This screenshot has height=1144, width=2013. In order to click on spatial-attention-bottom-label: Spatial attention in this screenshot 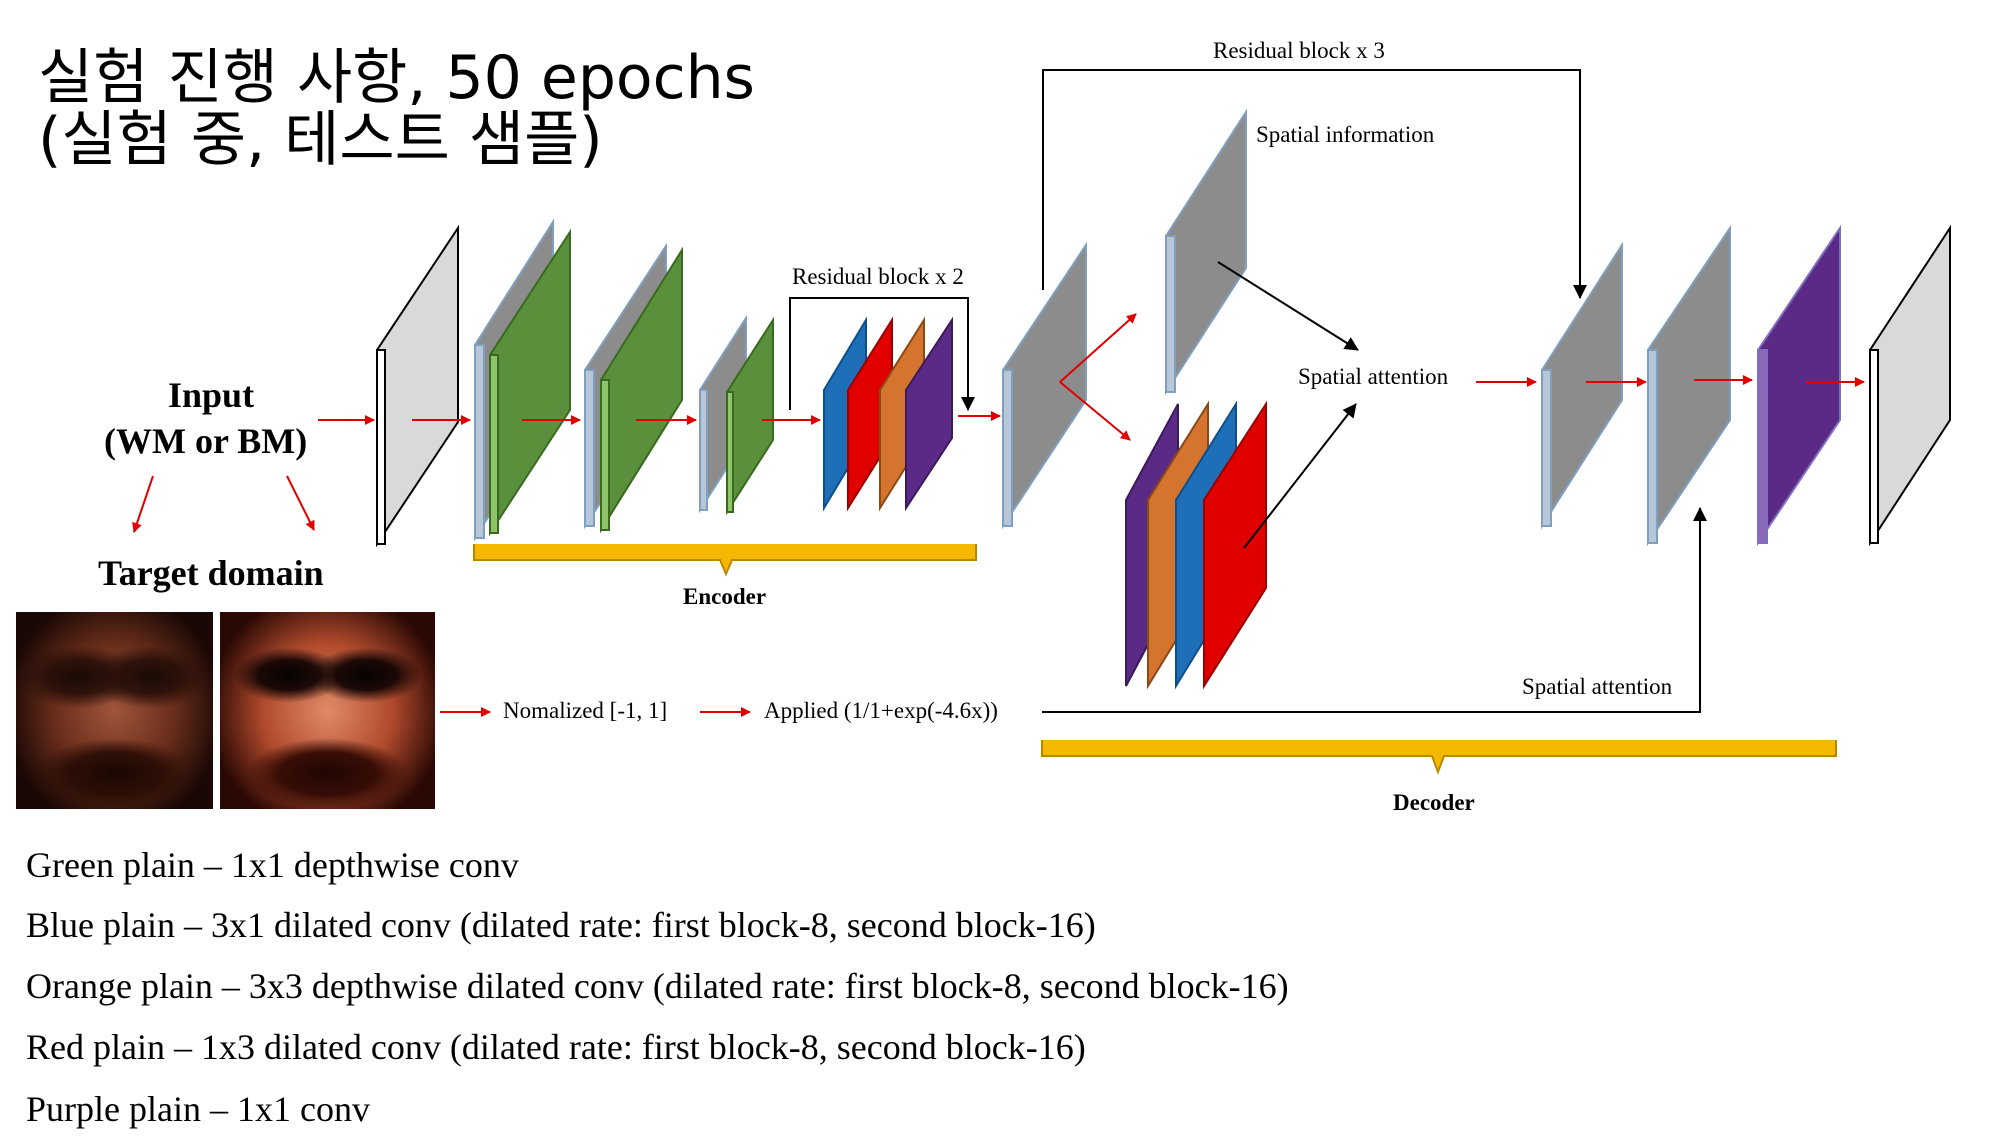, I will do `click(1597, 686)`.